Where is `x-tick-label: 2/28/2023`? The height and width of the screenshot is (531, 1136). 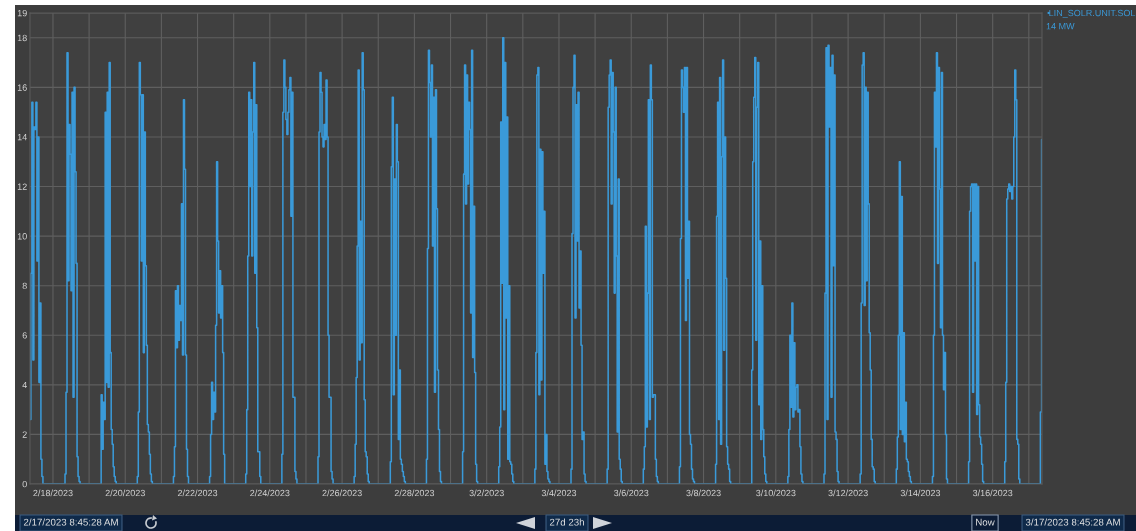 x-tick-label: 2/28/2023 is located at coordinates (414, 493).